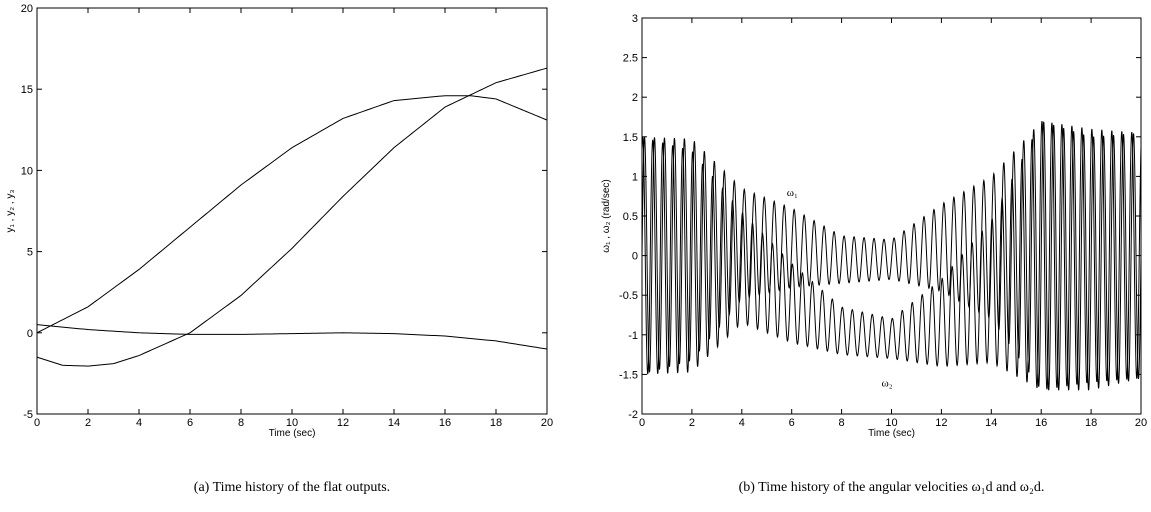  I want to click on y-tick-label: -2, so click(633, 415).